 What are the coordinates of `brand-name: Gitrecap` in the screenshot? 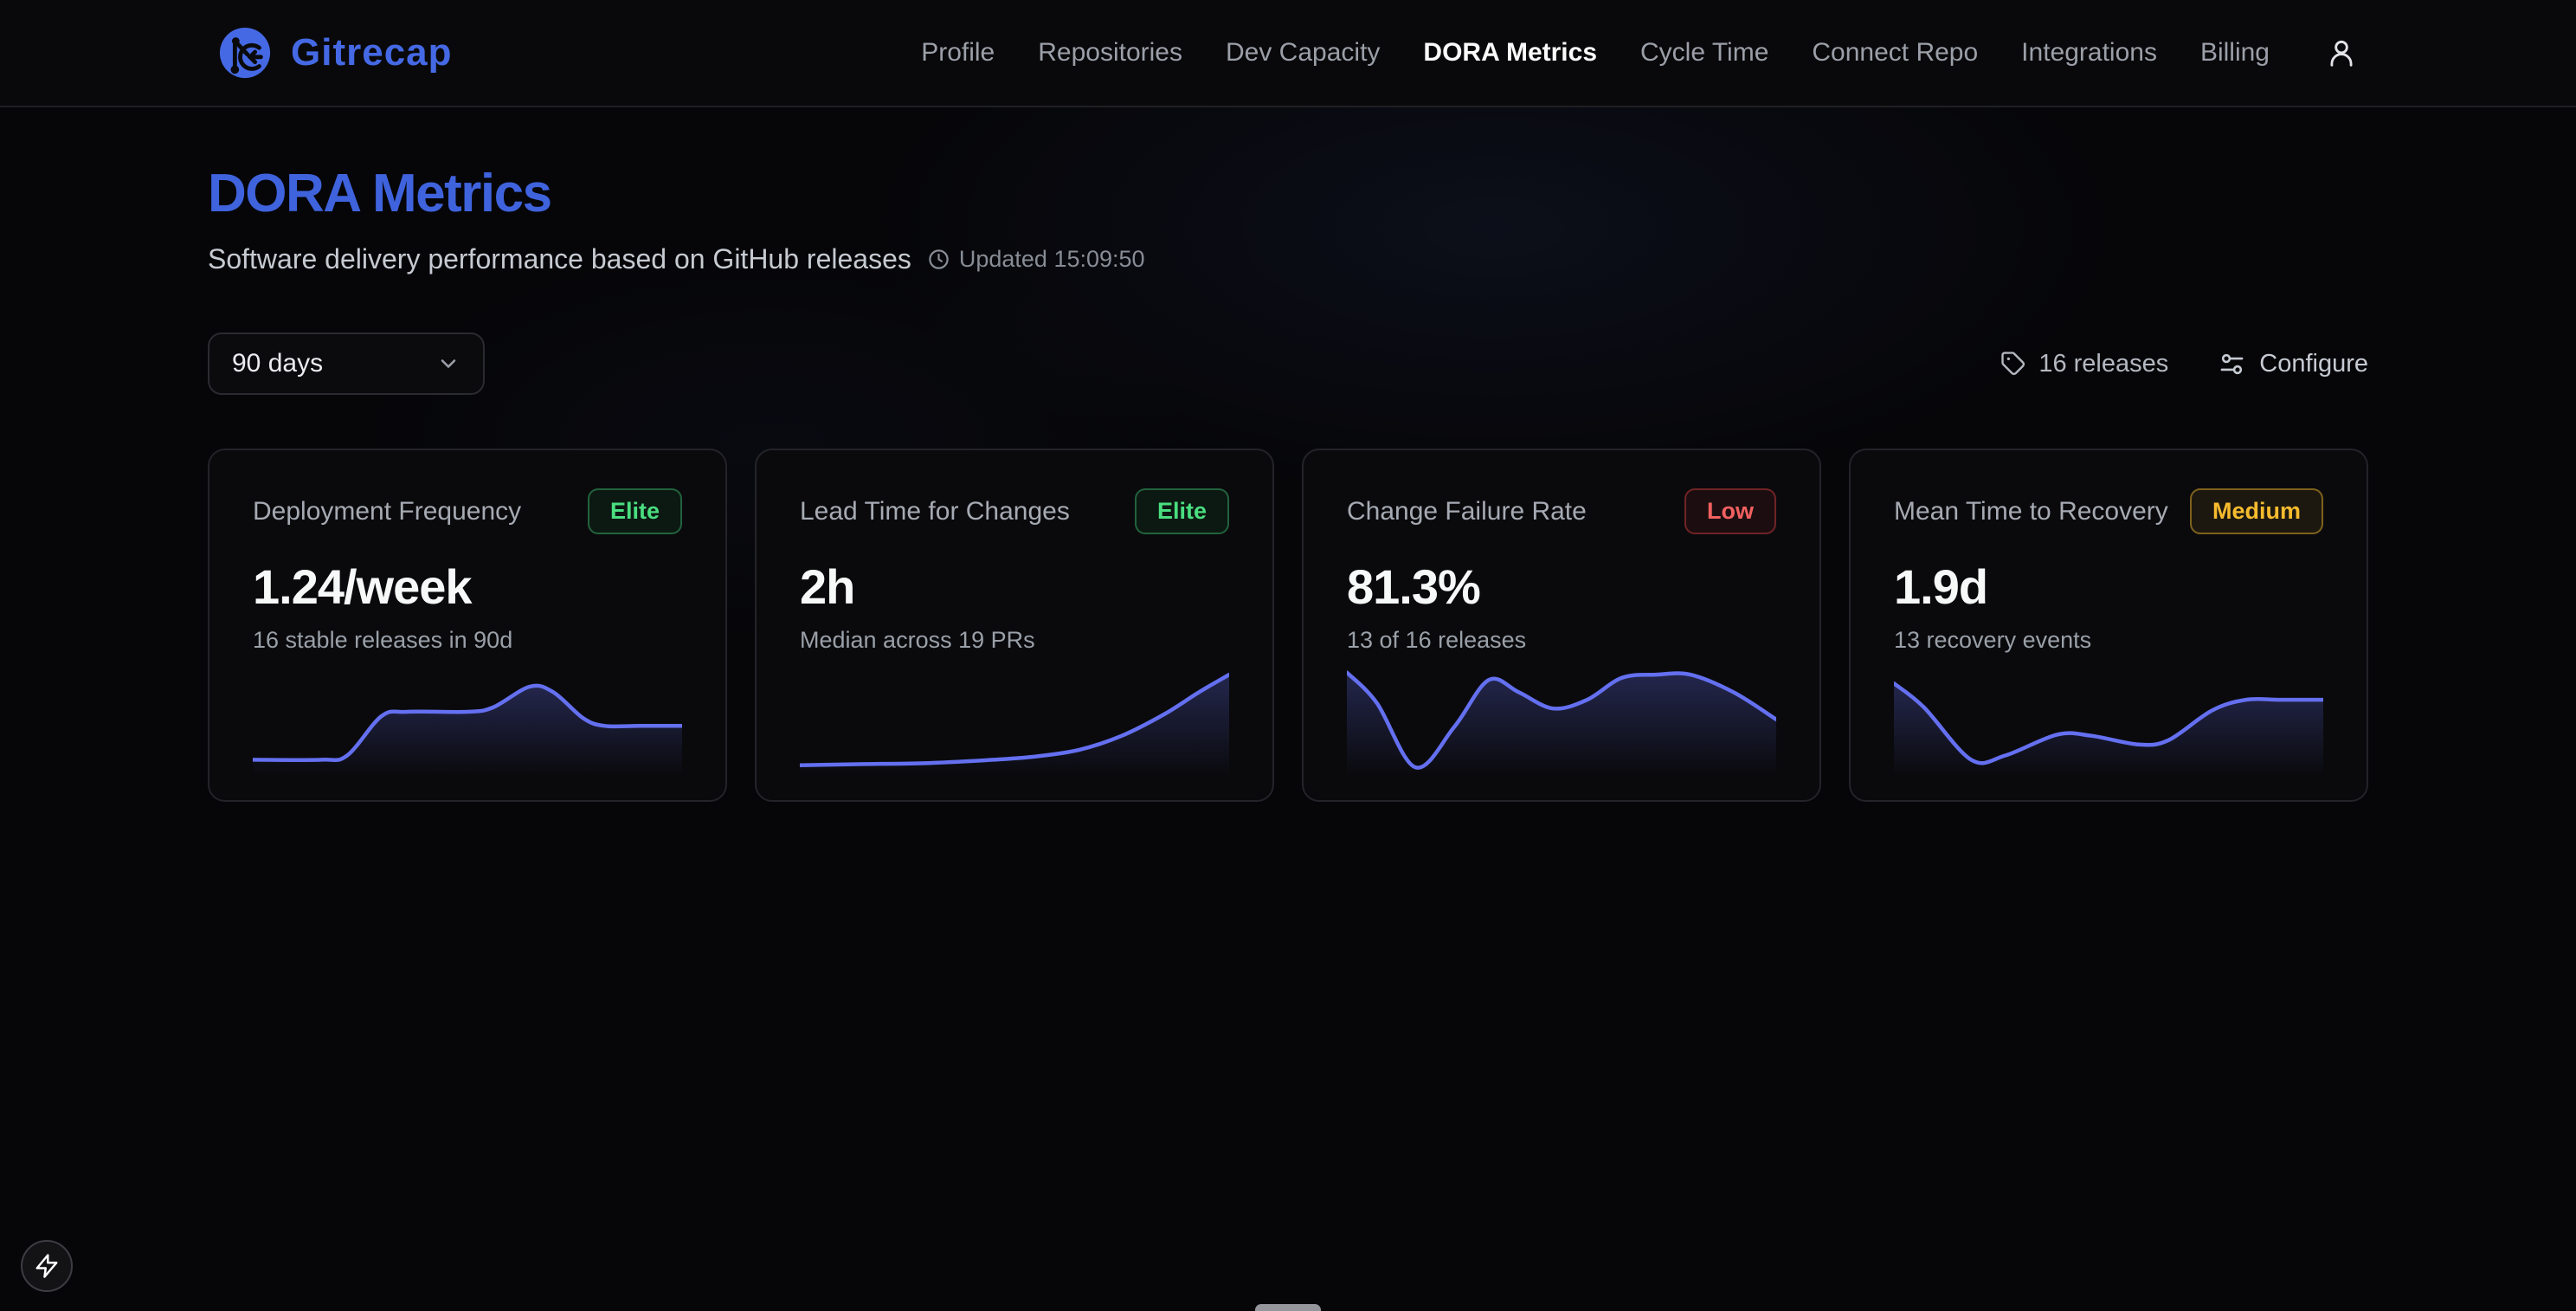 It's located at (372, 53).